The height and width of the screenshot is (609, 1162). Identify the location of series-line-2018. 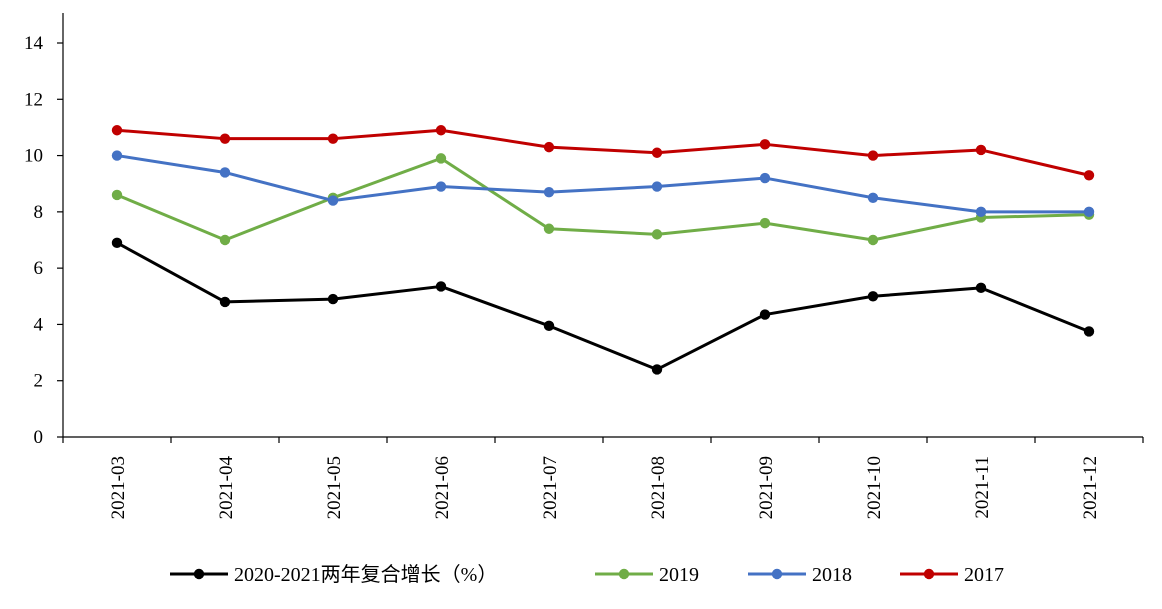
(602, 184).